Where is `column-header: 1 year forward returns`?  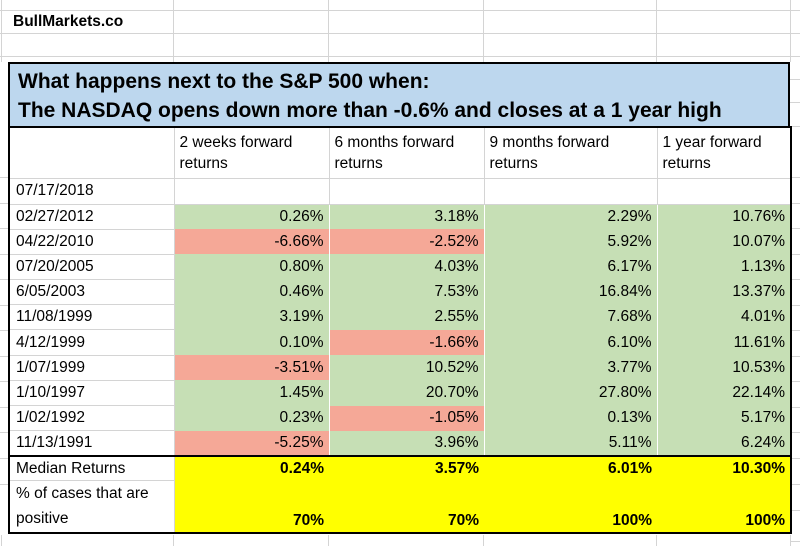 column-header: 1 year forward returns is located at coordinates (724, 152).